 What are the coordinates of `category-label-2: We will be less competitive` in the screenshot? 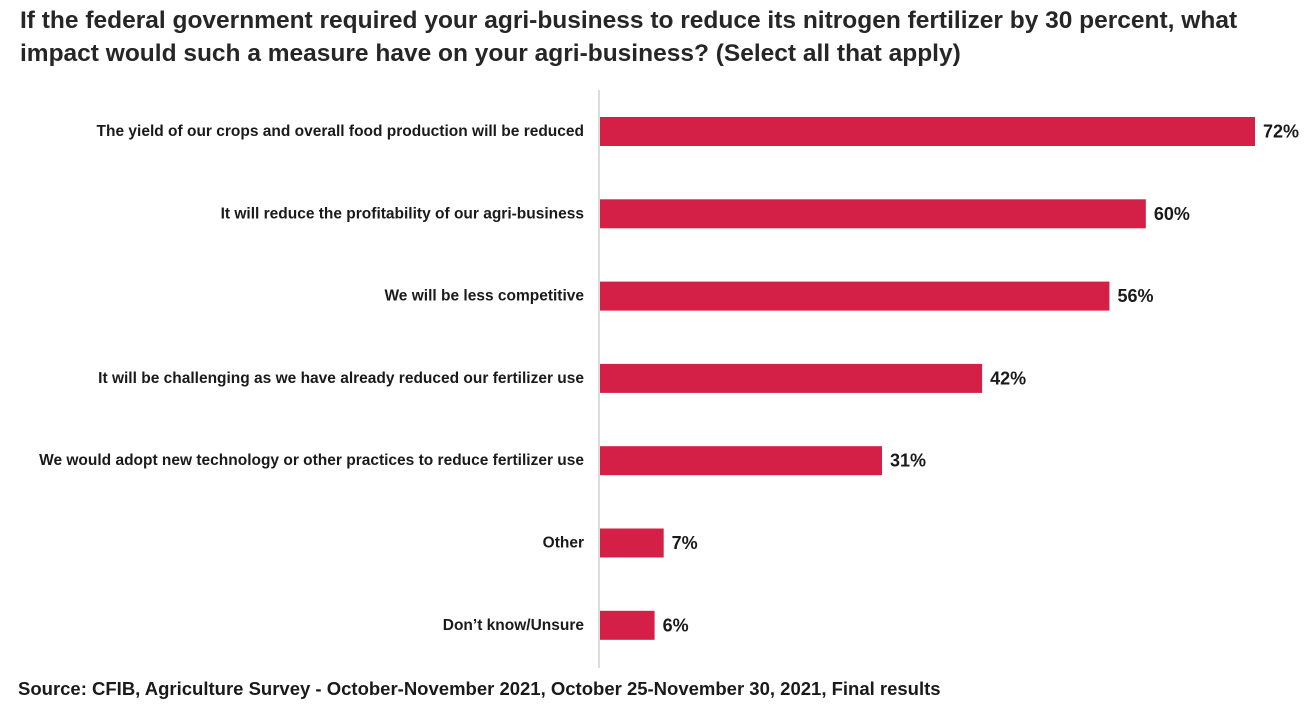 It's located at (484, 296).